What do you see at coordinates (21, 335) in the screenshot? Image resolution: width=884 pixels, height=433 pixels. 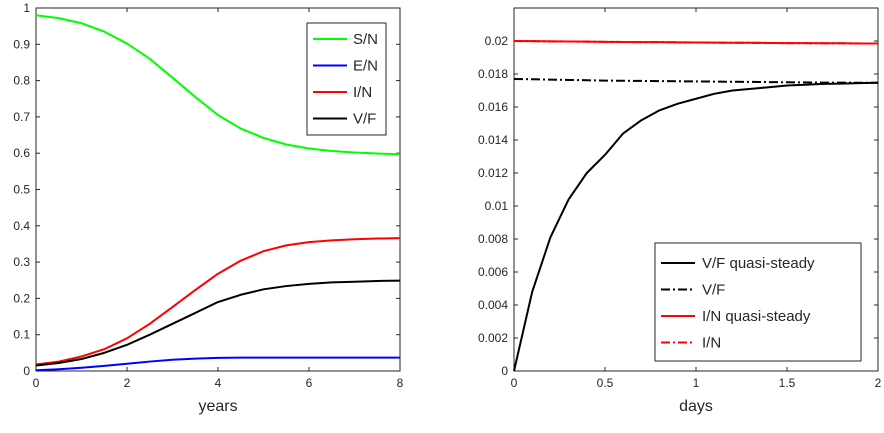 I see `y-tick-label: 0.1` at bounding box center [21, 335].